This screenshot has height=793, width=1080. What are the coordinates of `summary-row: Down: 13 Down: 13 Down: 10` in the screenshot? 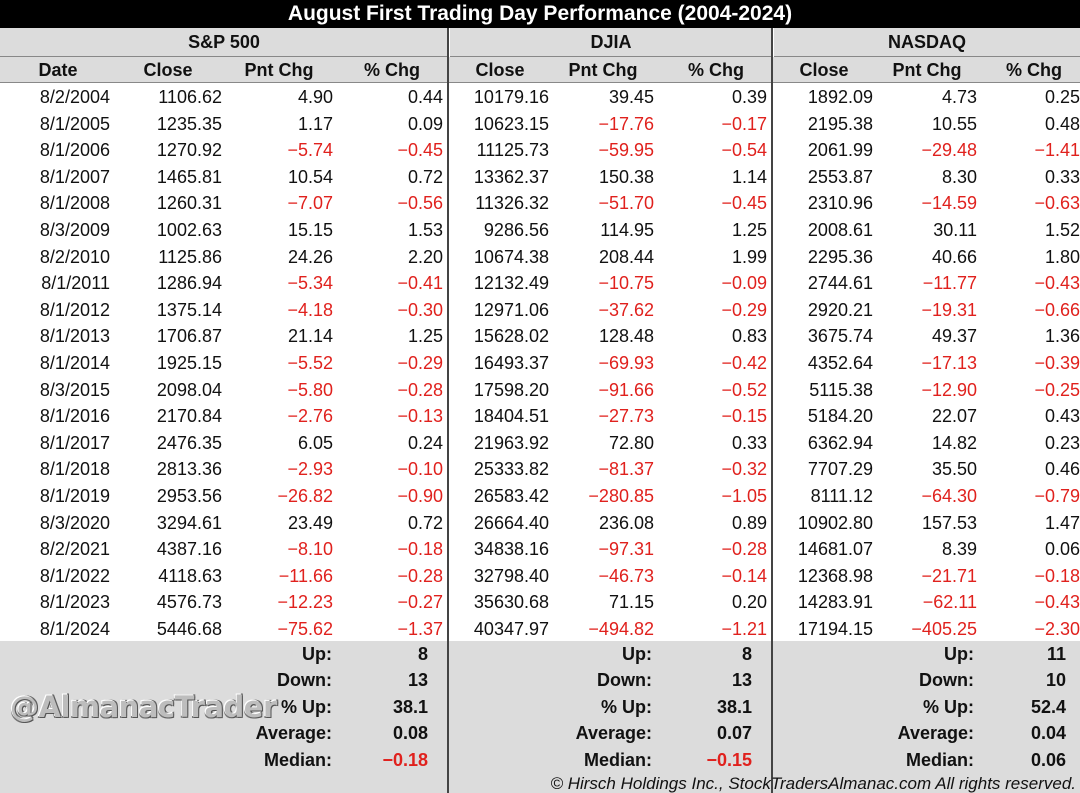 It's located at (540, 680).